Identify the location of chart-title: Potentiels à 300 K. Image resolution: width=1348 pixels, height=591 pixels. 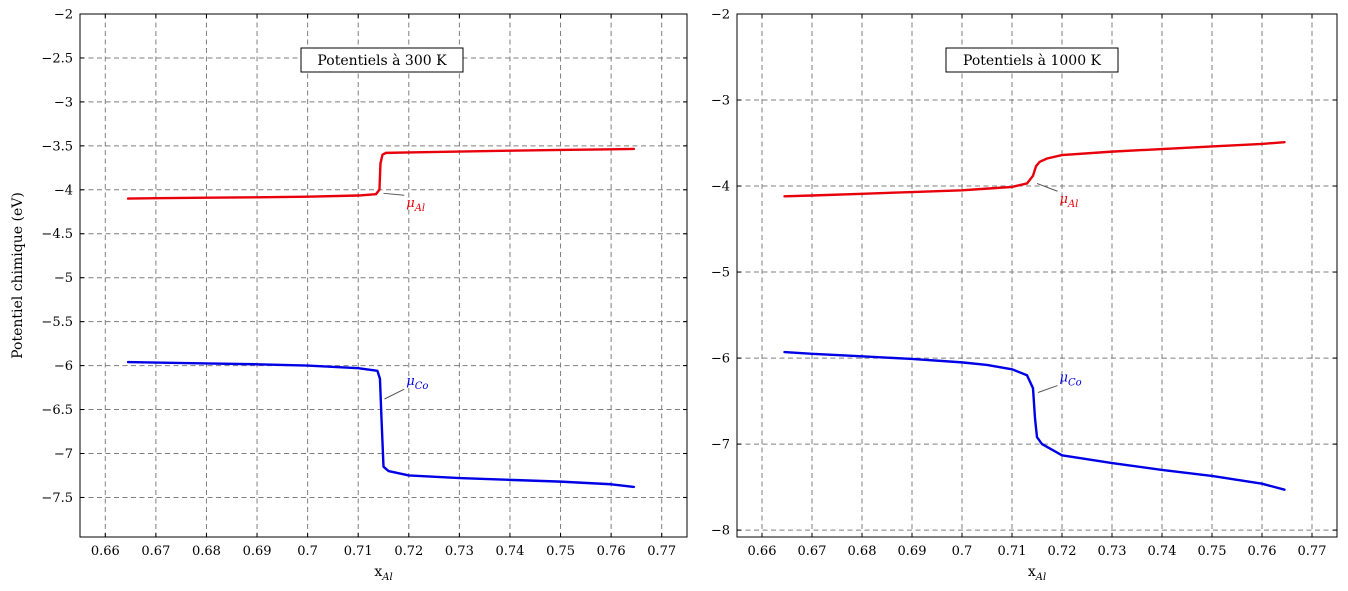
(382, 60).